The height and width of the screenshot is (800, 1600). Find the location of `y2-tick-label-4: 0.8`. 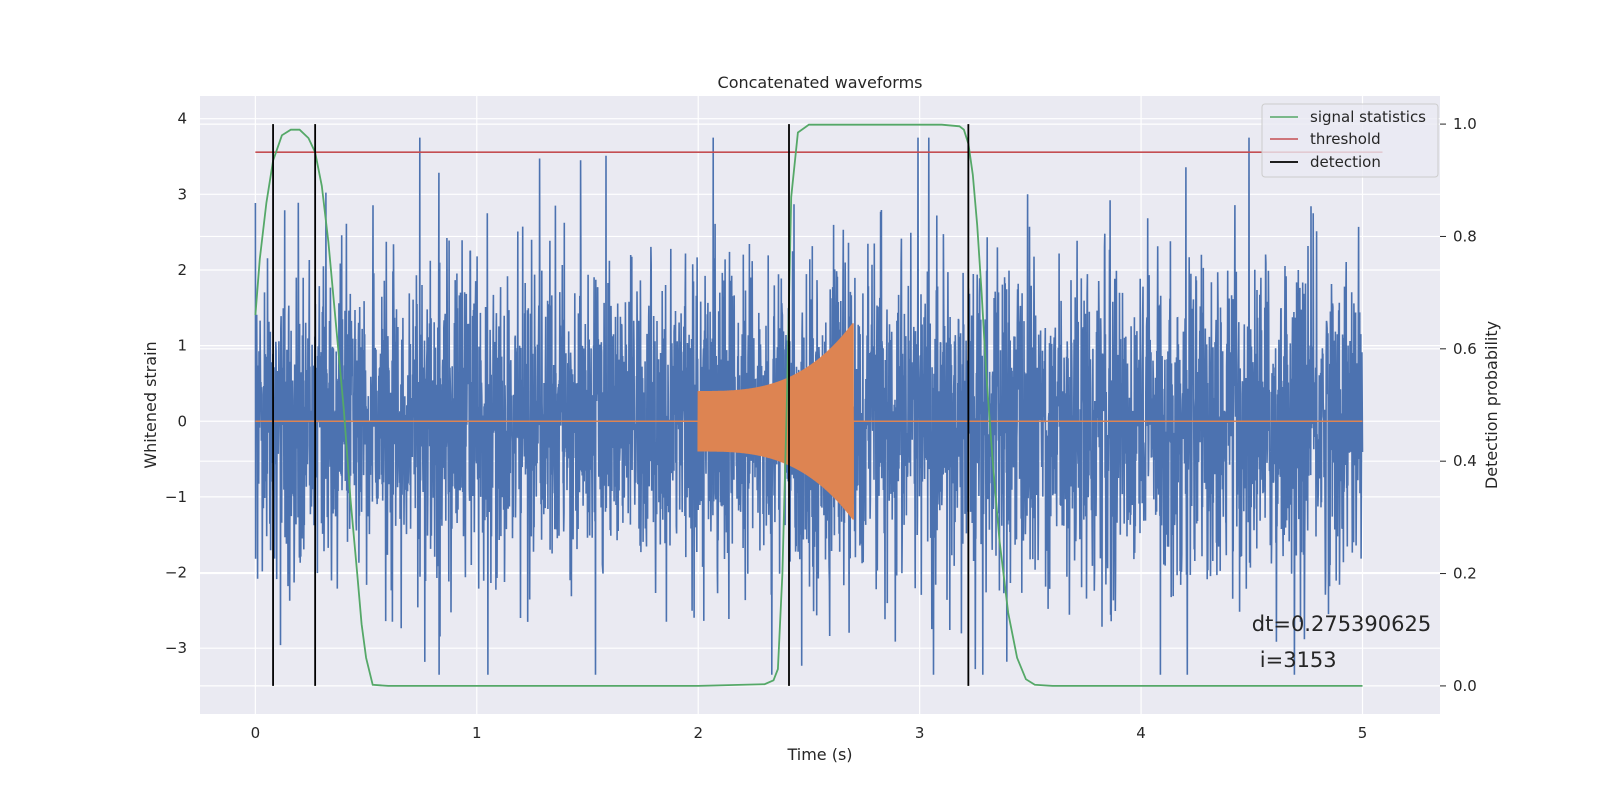

y2-tick-label-4: 0.8 is located at coordinates (1465, 236).